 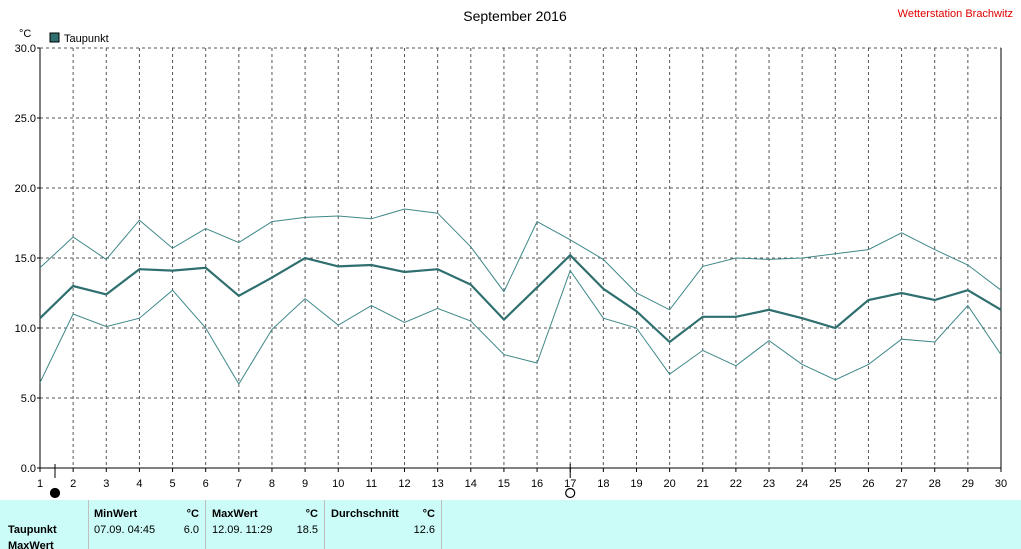 What do you see at coordinates (311, 514) in the screenshot?
I see `max-unit: °C` at bounding box center [311, 514].